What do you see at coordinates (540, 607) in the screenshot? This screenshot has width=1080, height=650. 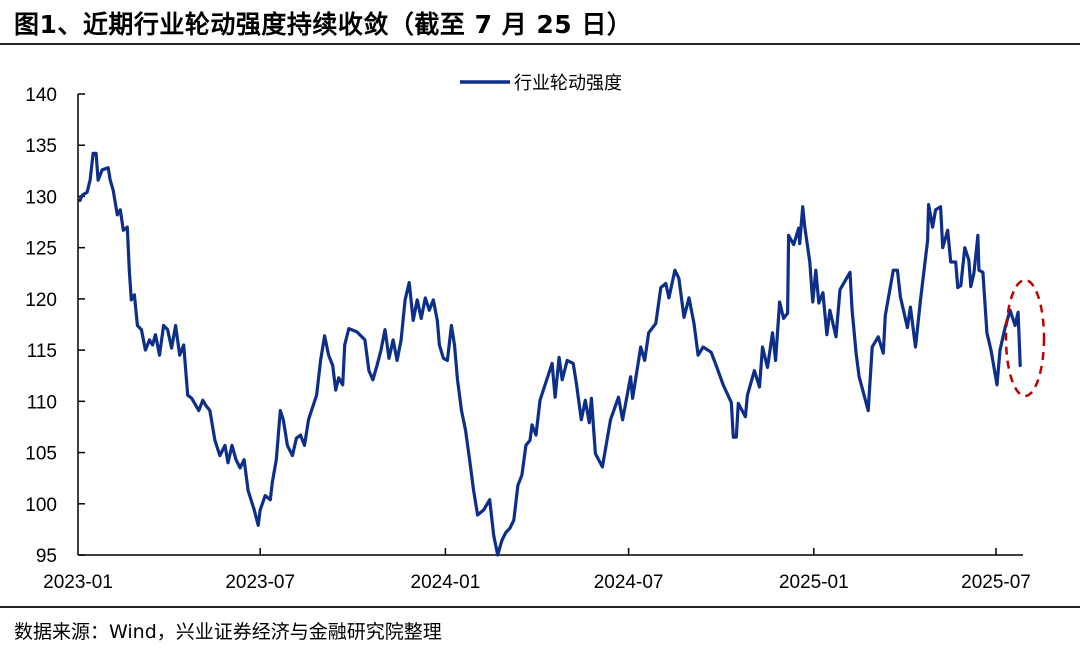 I see `footer-divider` at bounding box center [540, 607].